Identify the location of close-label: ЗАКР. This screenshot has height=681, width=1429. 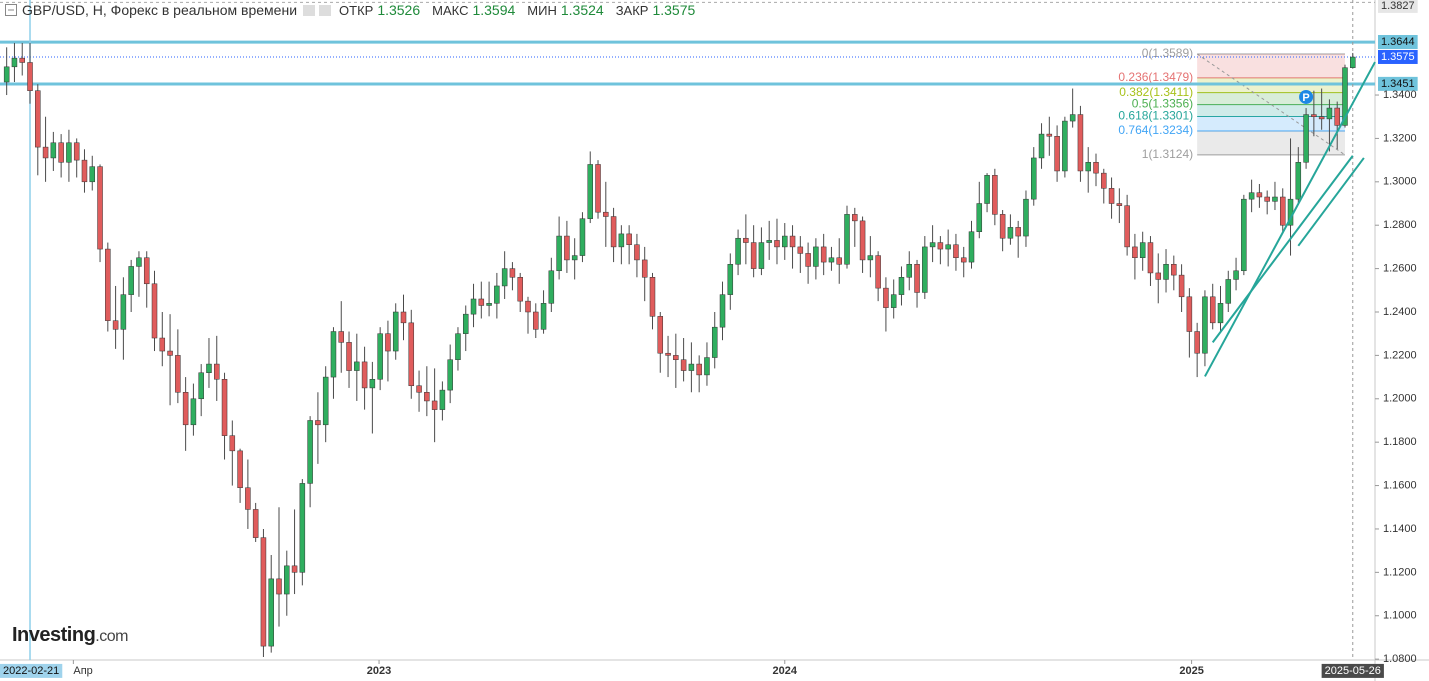
(632, 10).